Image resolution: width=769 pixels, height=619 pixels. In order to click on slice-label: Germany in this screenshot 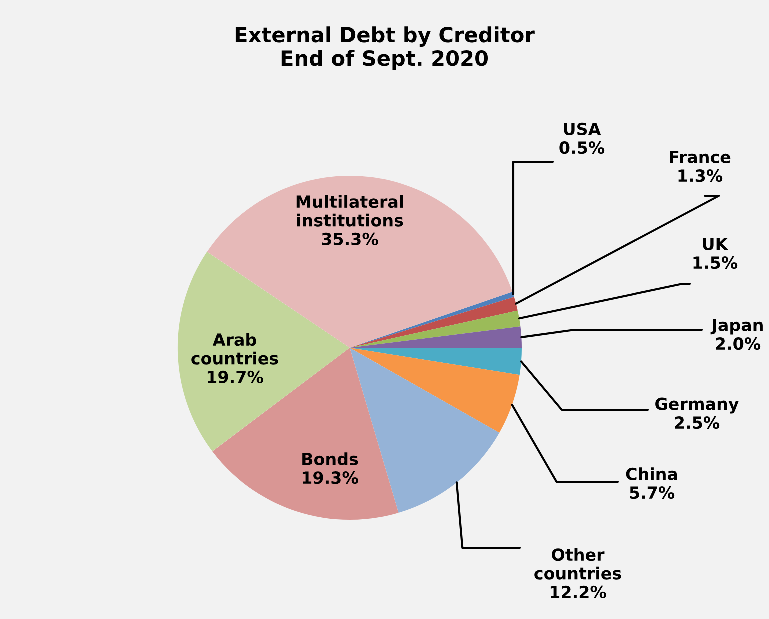, I will do `click(697, 406)`.